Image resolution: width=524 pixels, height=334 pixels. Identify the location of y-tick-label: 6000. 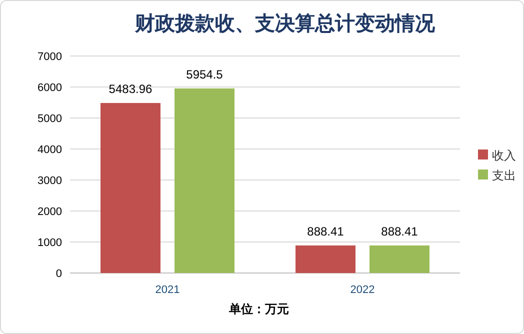
(50, 88).